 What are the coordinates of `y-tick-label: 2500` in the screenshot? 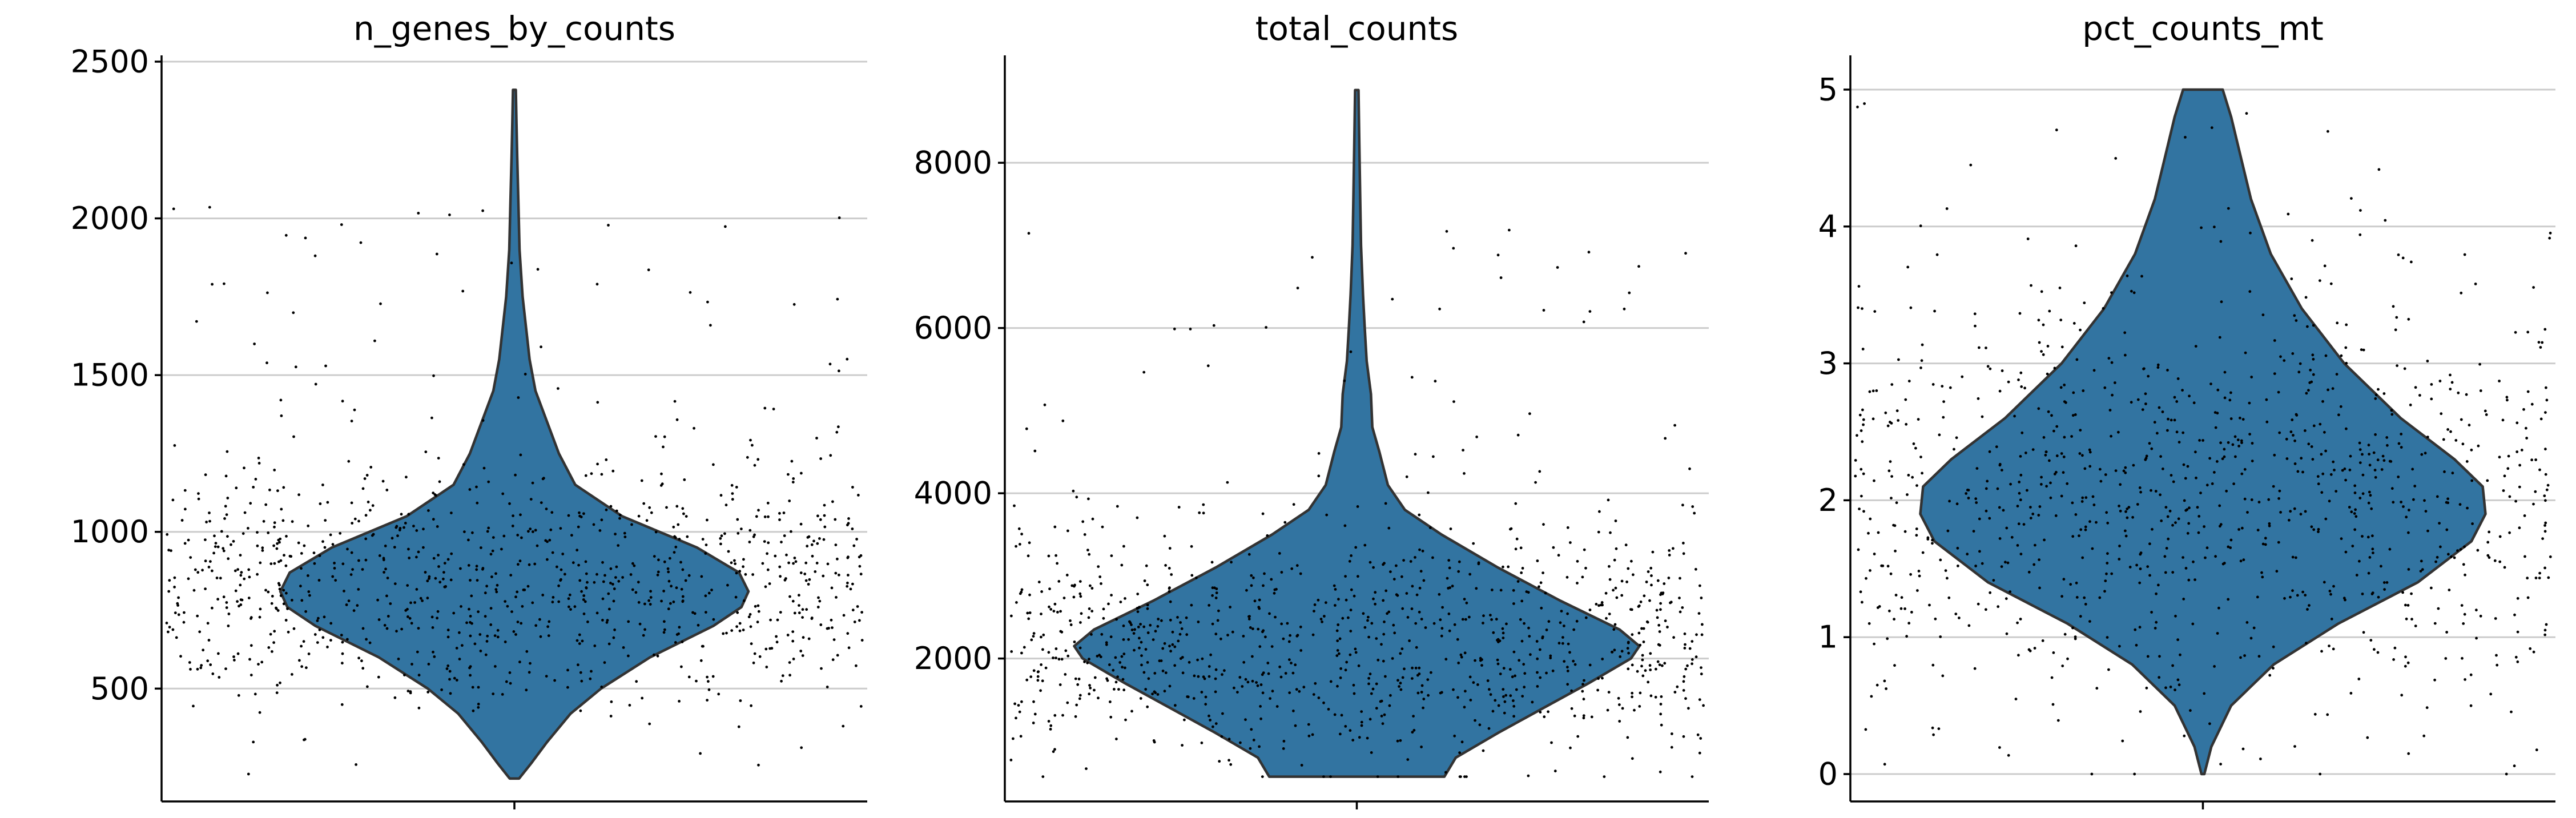 It's located at (110, 61).